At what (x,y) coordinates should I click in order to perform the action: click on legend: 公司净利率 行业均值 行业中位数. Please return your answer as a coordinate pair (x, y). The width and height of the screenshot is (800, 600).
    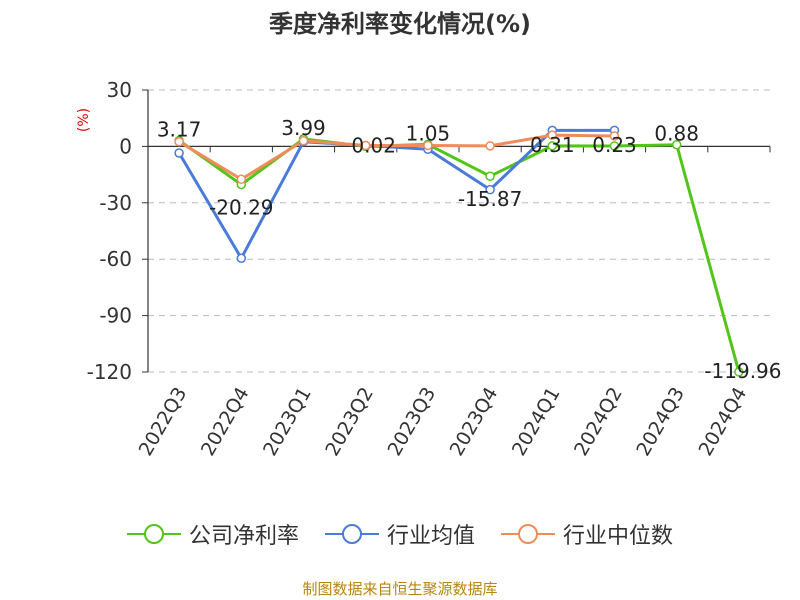
    Looking at the image, I should click on (400, 534).